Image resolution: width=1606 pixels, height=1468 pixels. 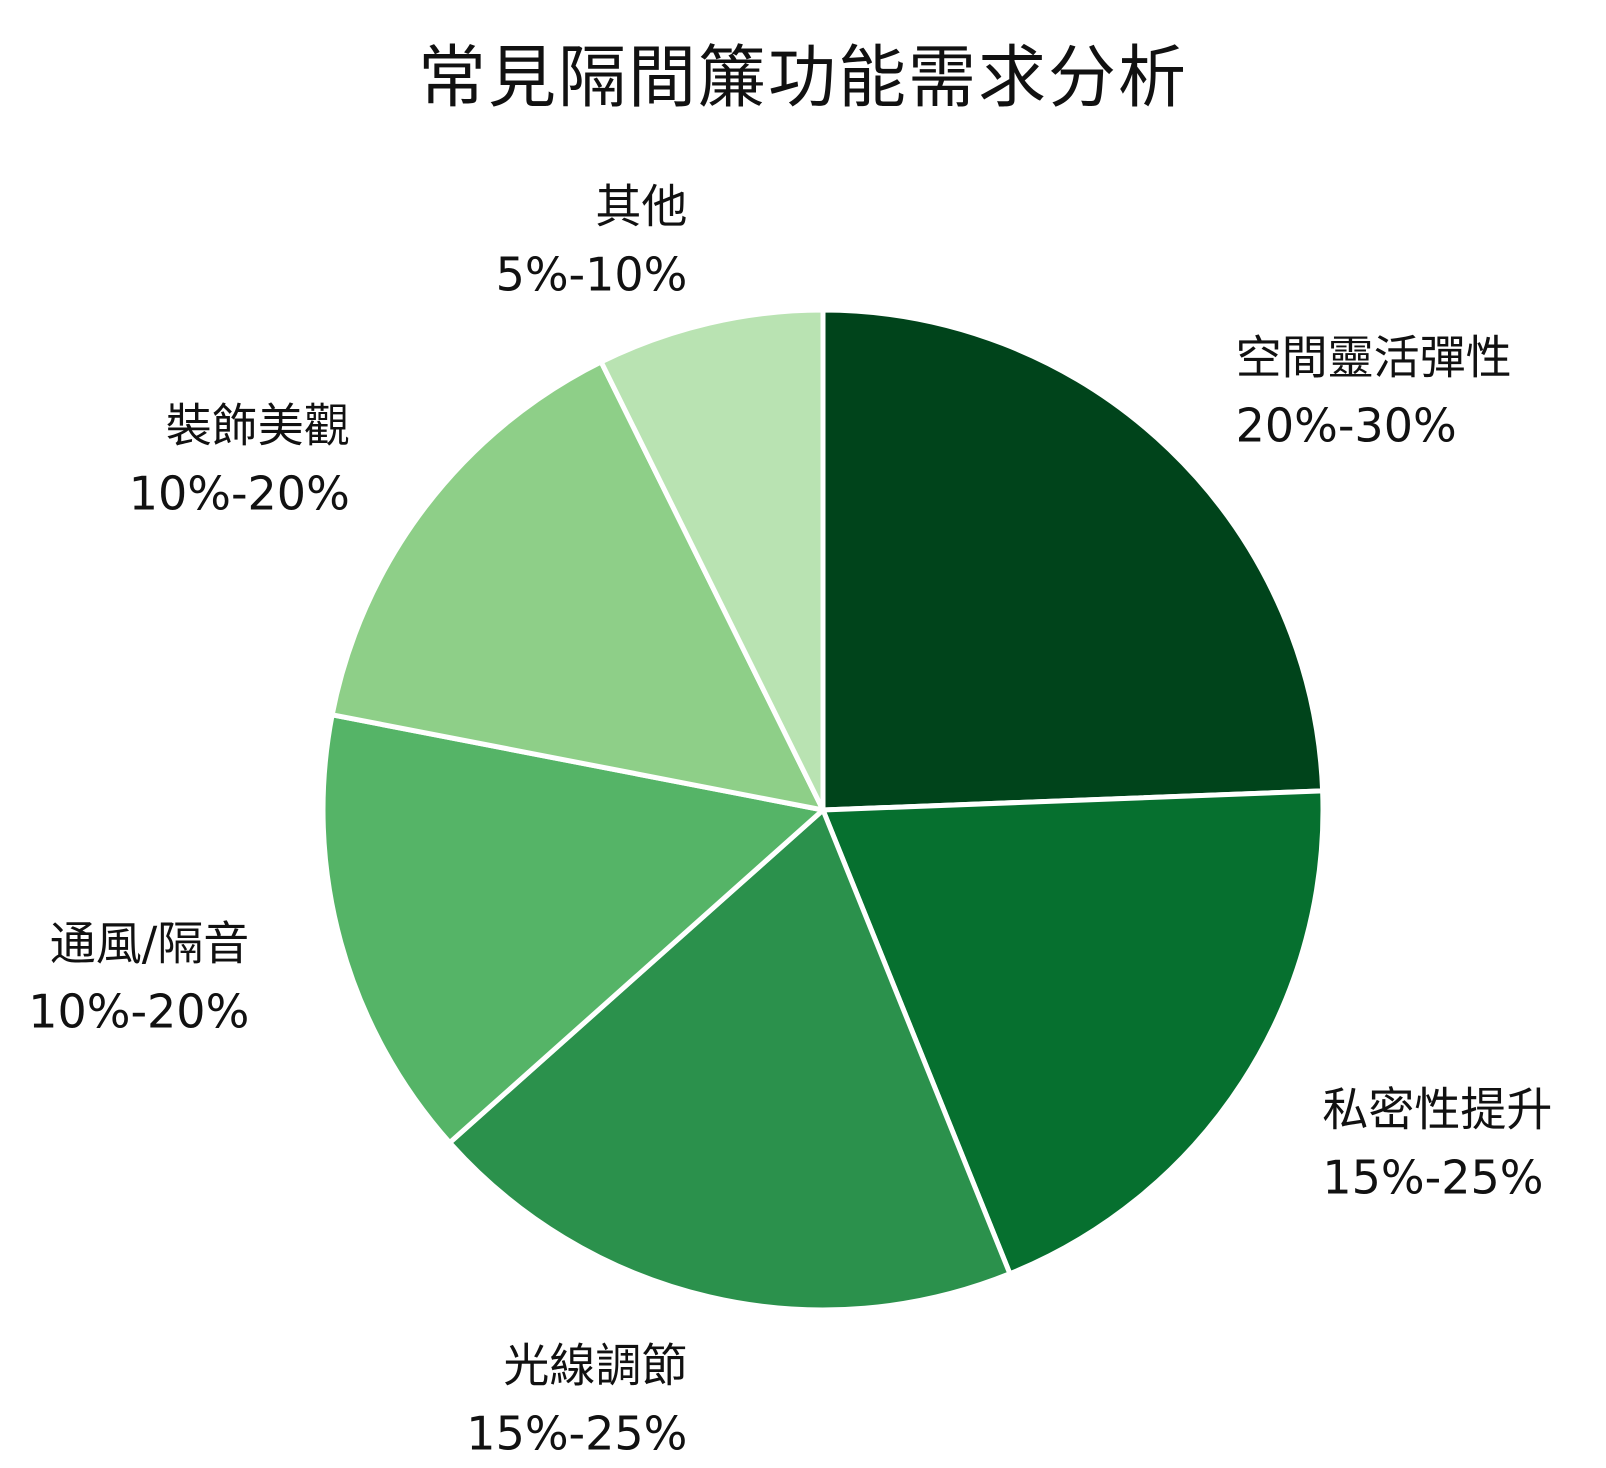 I want to click on slice-label-name-4: 裝飾美觀, so click(x=258, y=425).